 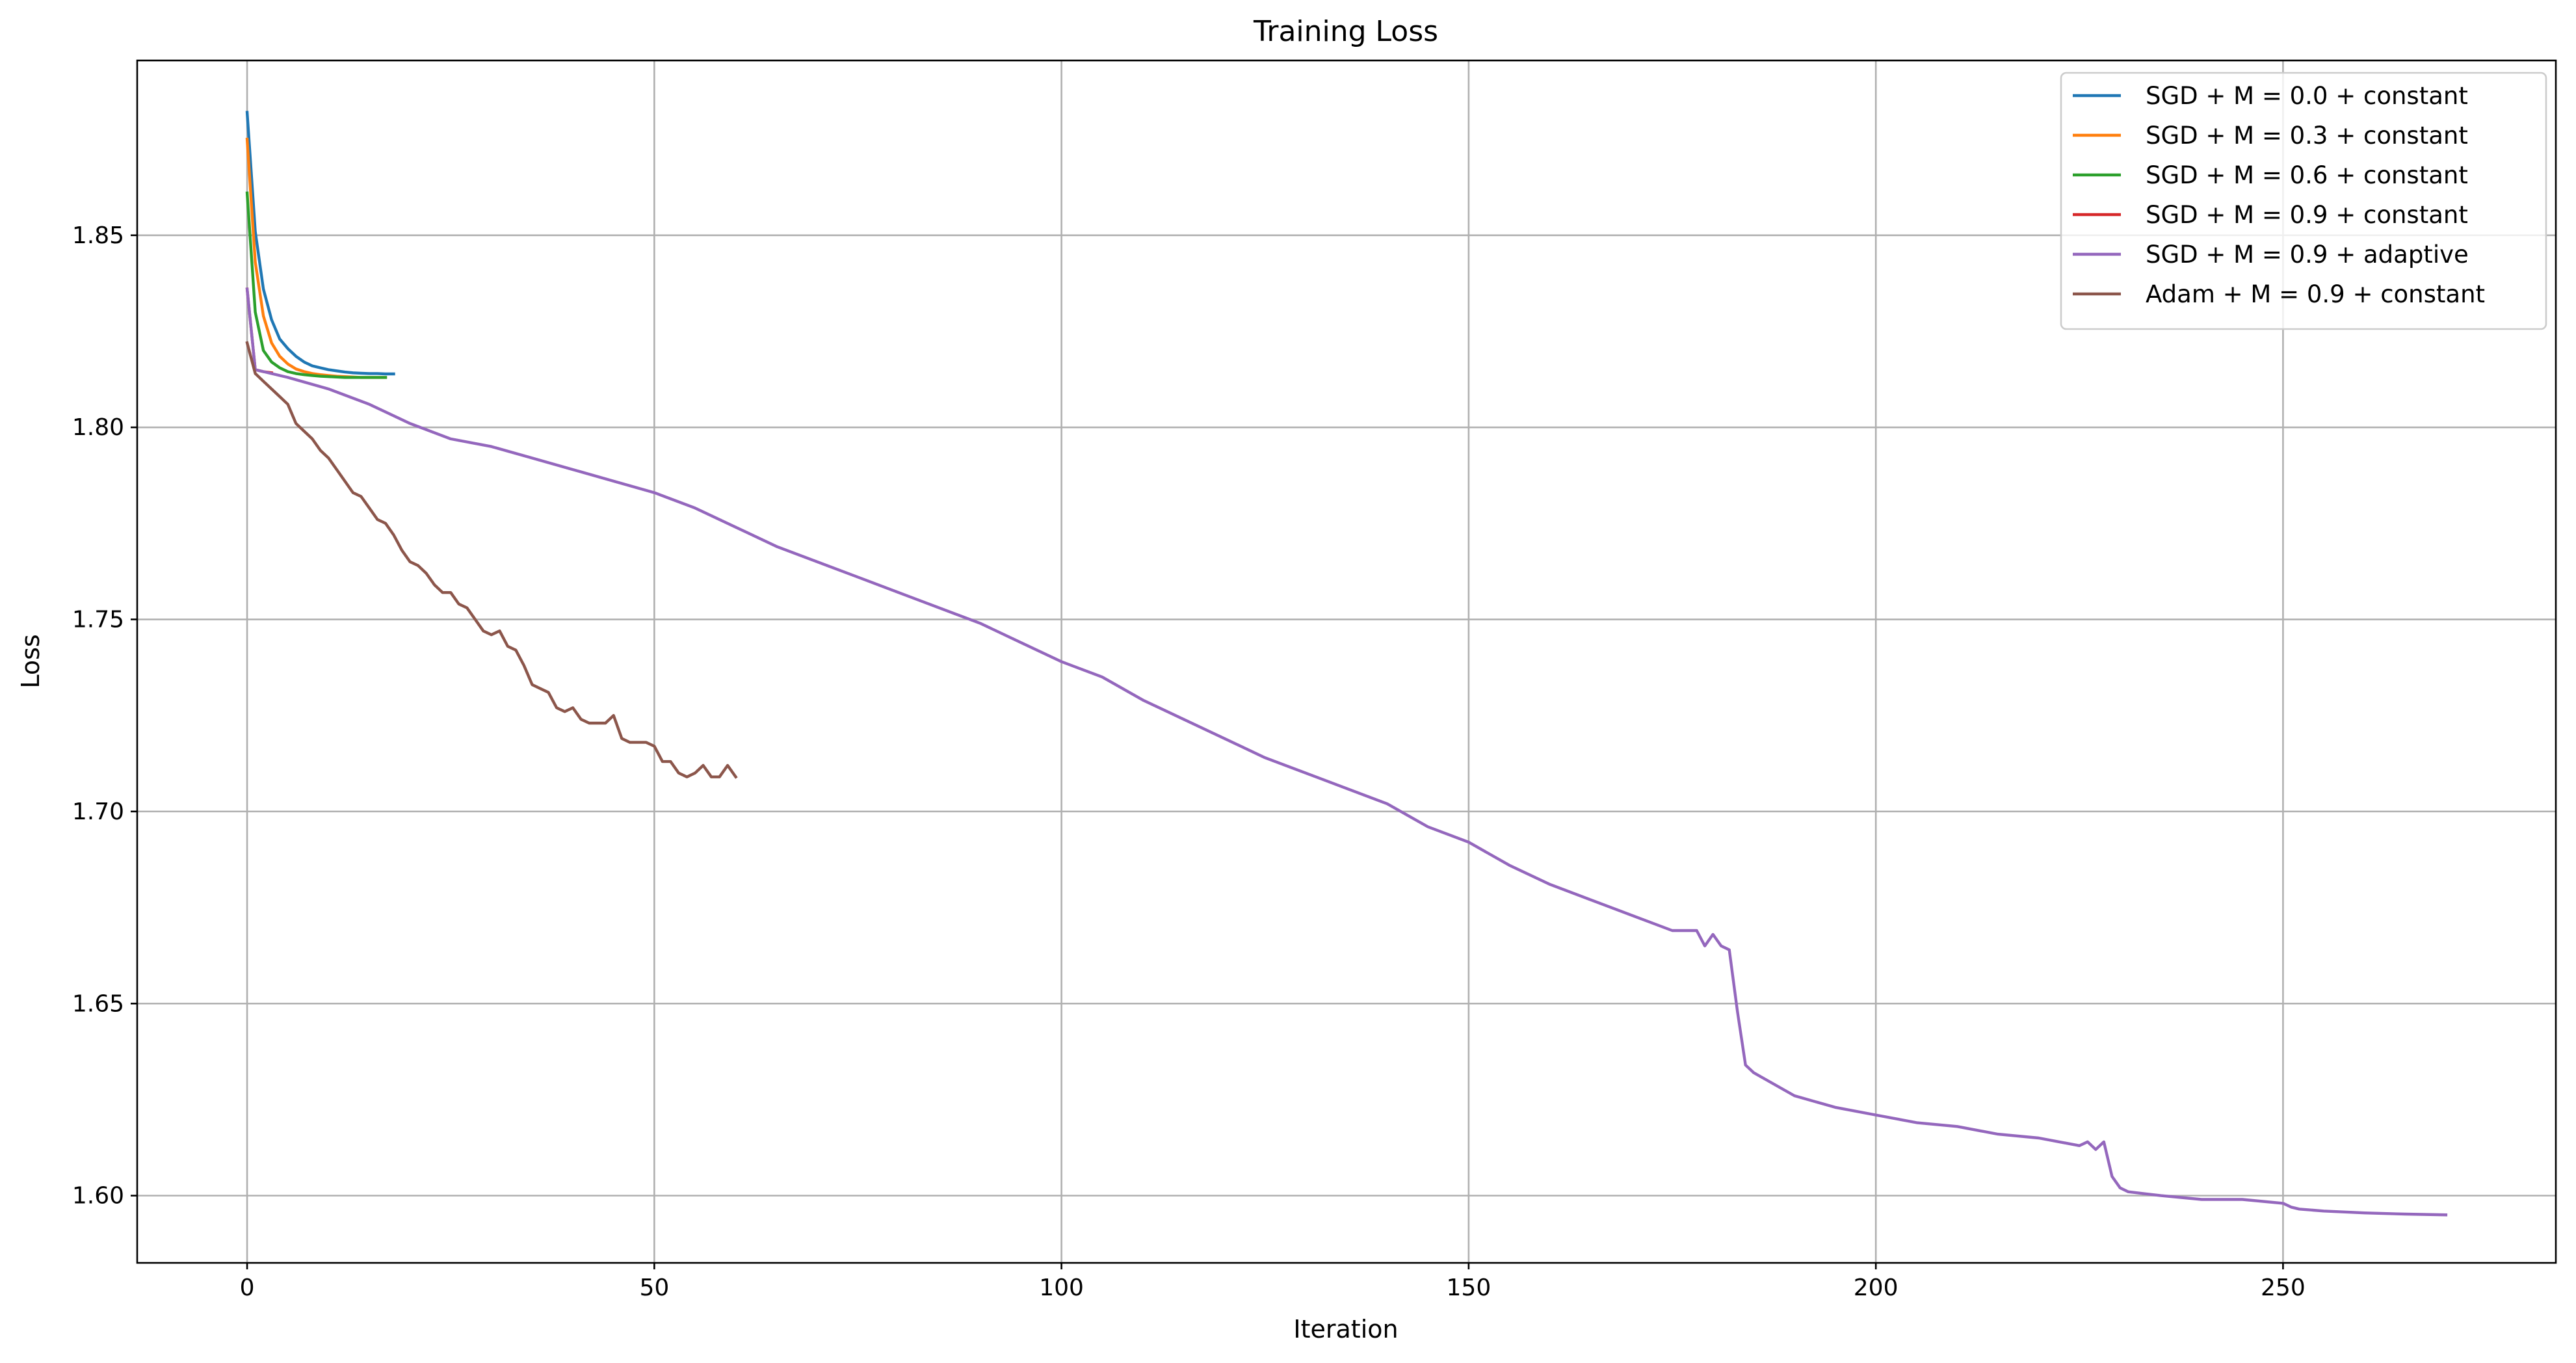 What do you see at coordinates (2307, 215) in the screenshot?
I see `legend-label: SGD + M = 0.9 + constant` at bounding box center [2307, 215].